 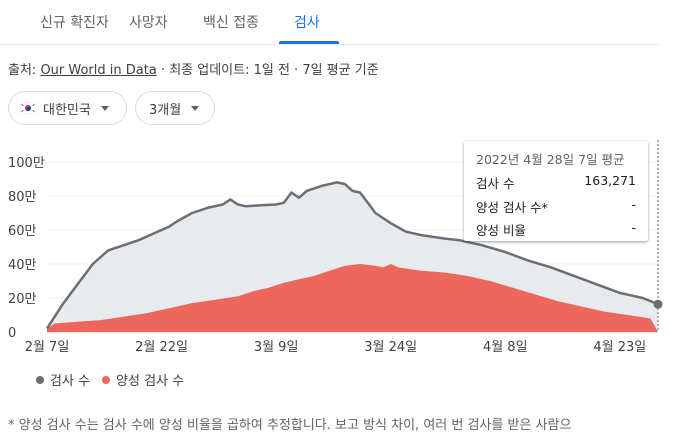 I want to click on y-tick-label: 0, so click(x=12, y=333).